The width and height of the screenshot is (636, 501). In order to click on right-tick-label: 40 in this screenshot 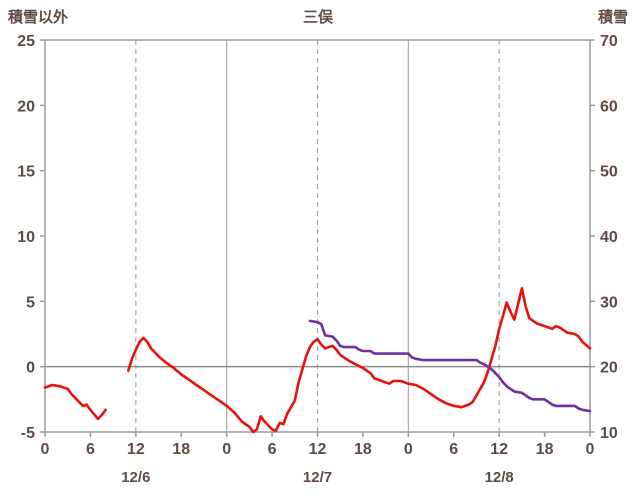, I will do `click(609, 237)`.